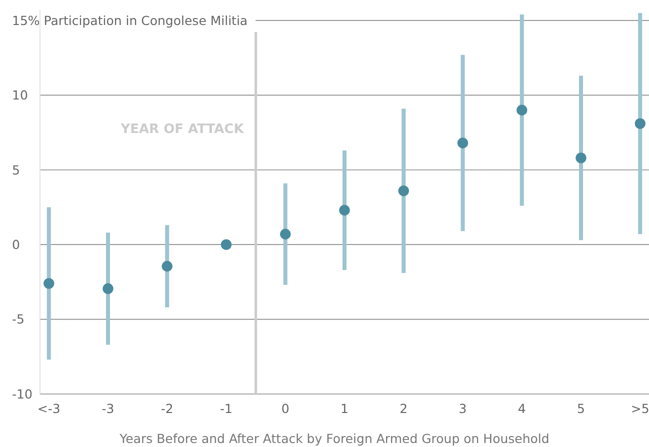  What do you see at coordinates (344, 408) in the screenshot?
I see `x-tick-label: 1` at bounding box center [344, 408].